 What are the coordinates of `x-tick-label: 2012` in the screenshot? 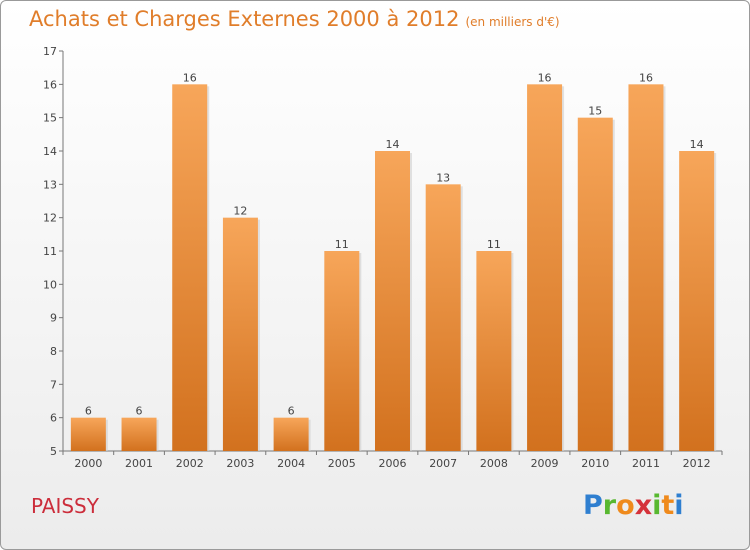 It's located at (697, 463).